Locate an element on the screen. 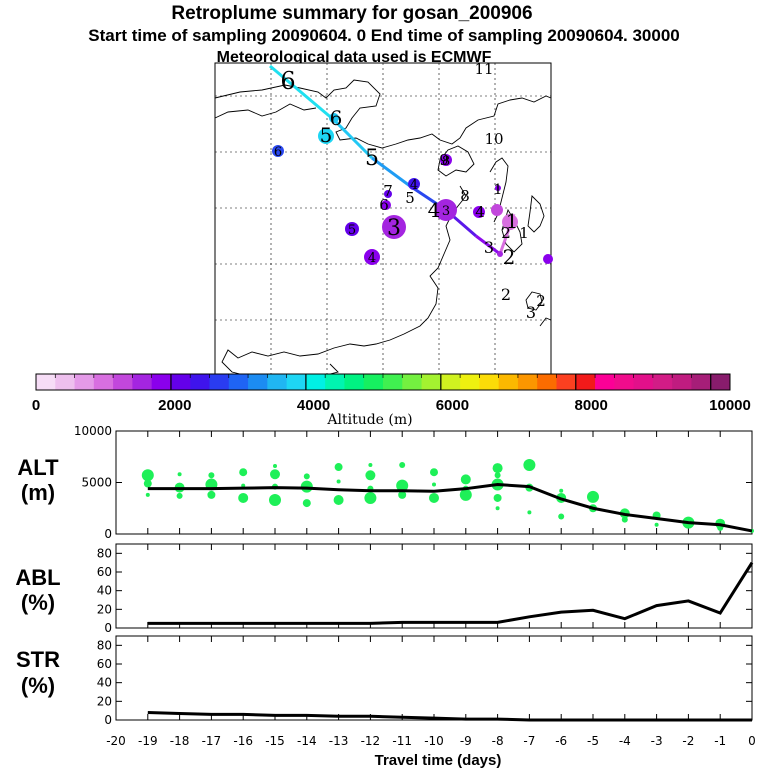 Image resolution: width=768 pixels, height=768 pixels. cluster-number: 5 is located at coordinates (352, 230).